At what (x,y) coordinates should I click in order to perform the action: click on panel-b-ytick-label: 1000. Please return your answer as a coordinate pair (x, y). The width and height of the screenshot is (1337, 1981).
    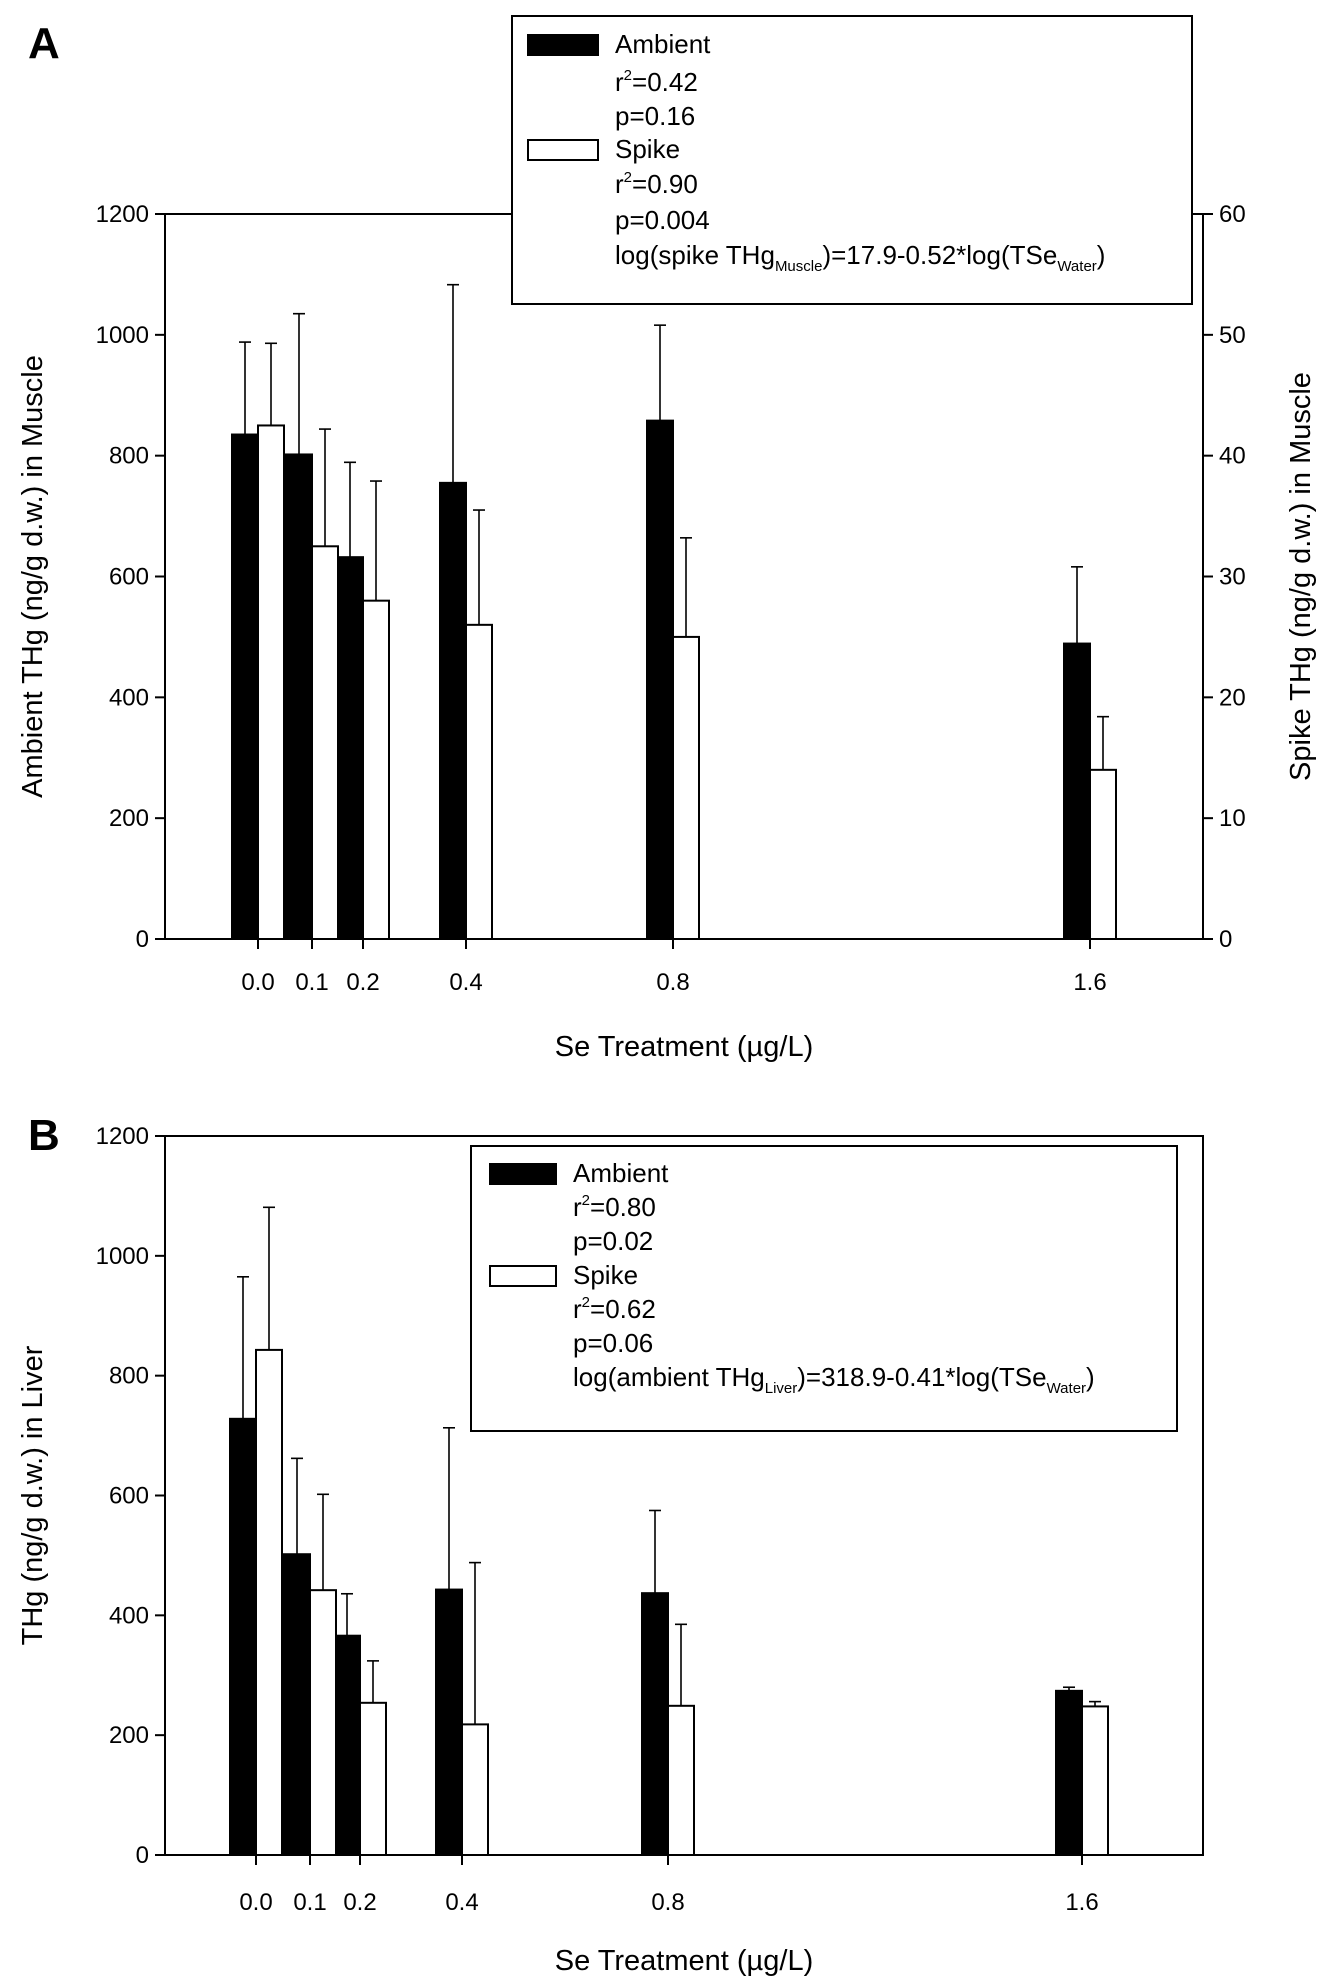
    Looking at the image, I should click on (122, 1256).